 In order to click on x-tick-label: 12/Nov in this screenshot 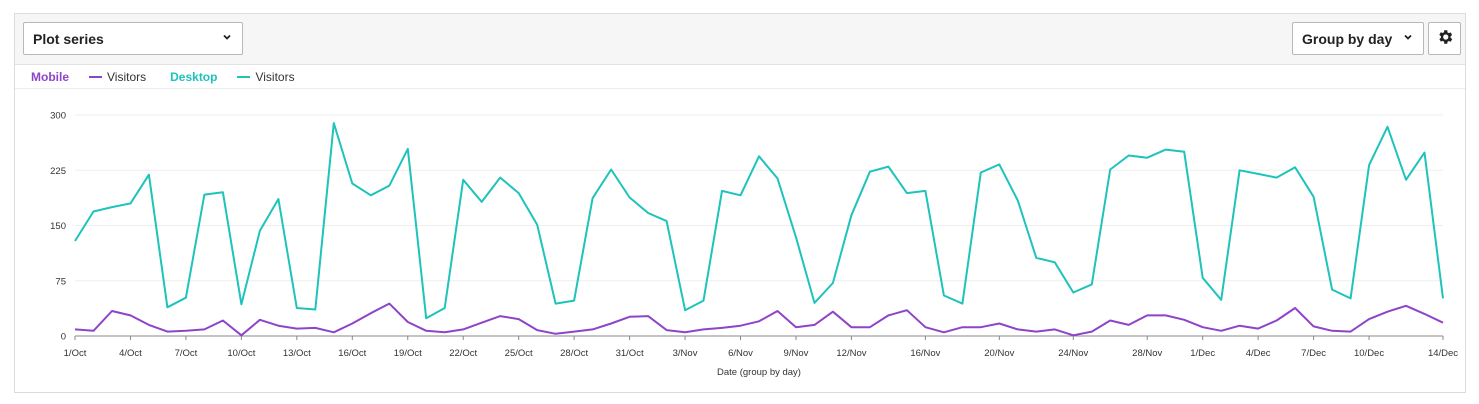, I will do `click(851, 353)`.